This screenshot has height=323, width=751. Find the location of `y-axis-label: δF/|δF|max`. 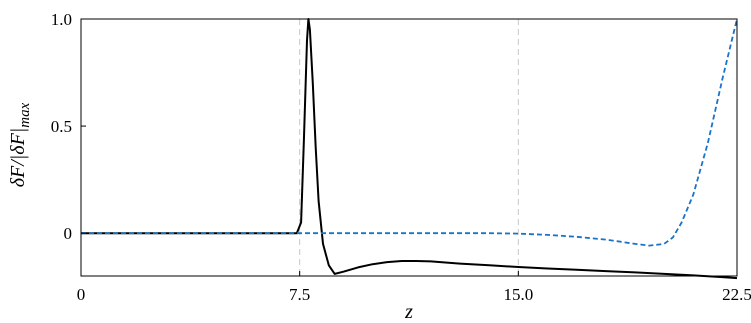

y-axis-label: δF/|δF|max is located at coordinates (20, 144).